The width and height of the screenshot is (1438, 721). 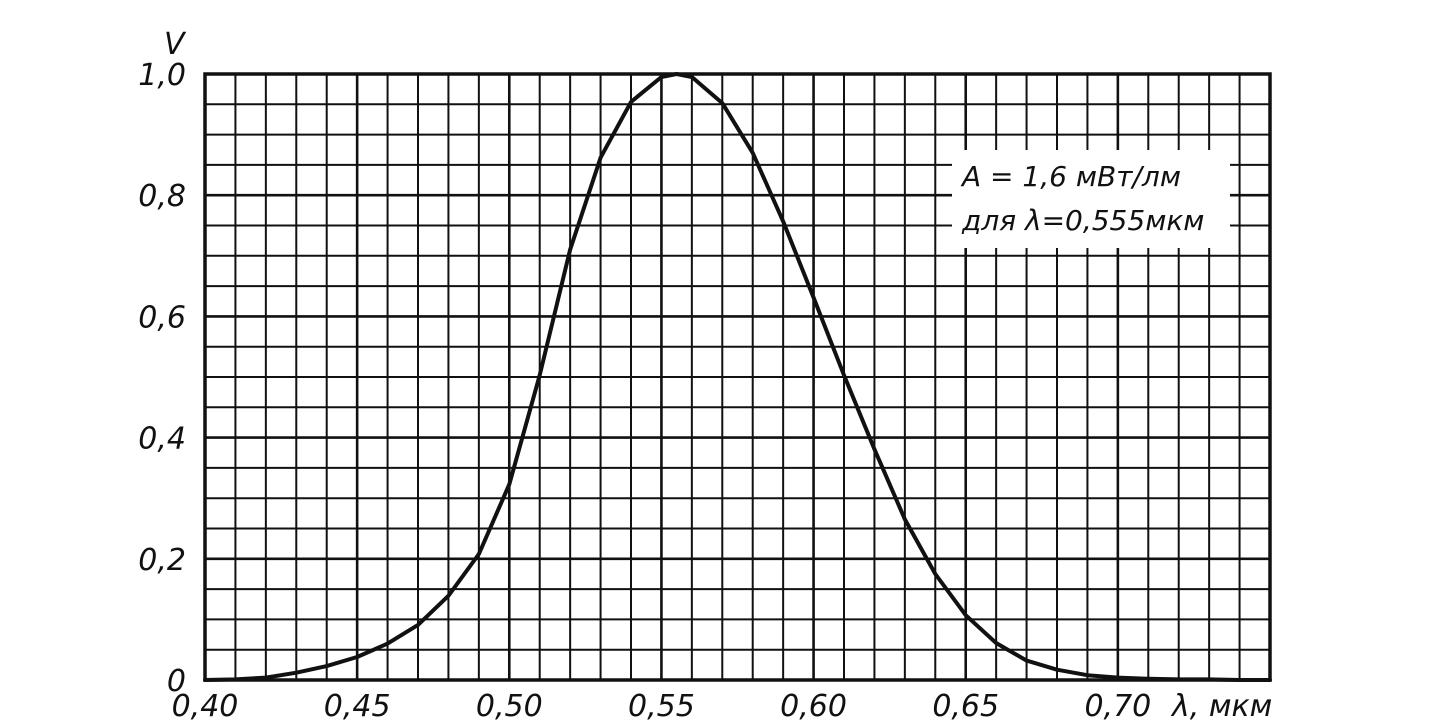 I want to click on y-tick-label: 0,2, so click(x=162, y=560).